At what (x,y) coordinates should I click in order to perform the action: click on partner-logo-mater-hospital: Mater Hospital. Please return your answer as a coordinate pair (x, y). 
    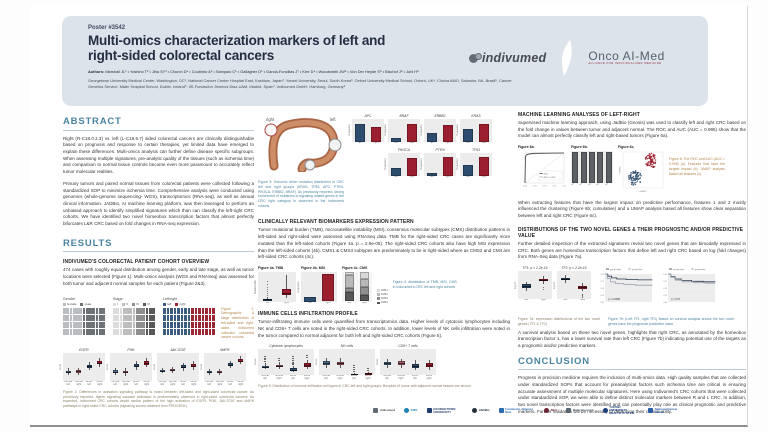
    Looking at the image, I should click on (580, 411).